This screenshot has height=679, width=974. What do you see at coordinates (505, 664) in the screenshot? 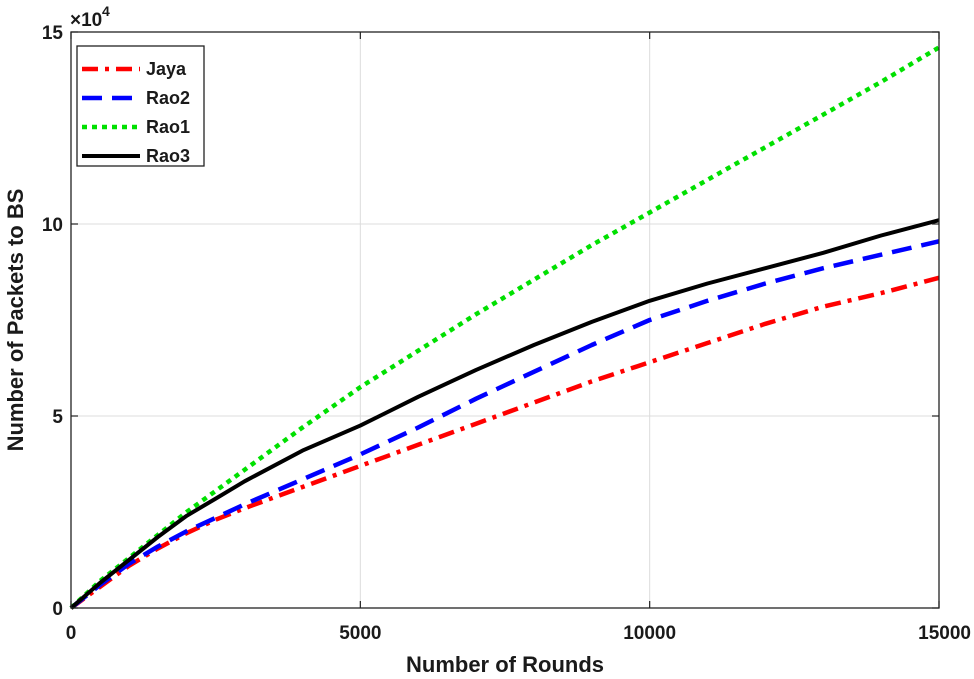
I see `x-axis-label: Number of Rounds` at bounding box center [505, 664].